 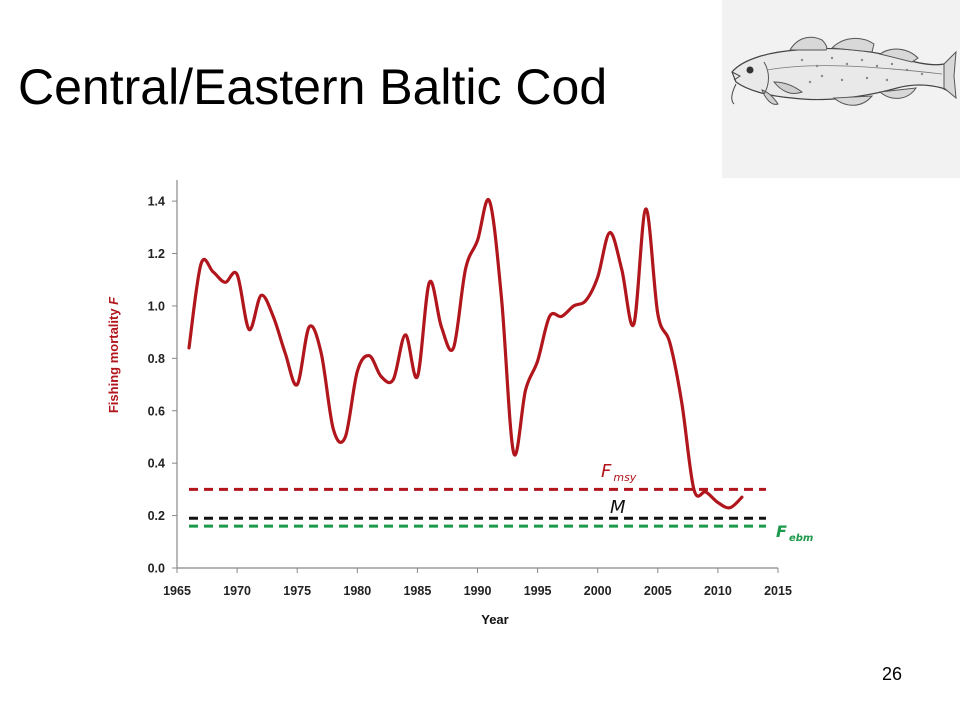 What do you see at coordinates (297, 591) in the screenshot?
I see `x-tick-label: 1975` at bounding box center [297, 591].